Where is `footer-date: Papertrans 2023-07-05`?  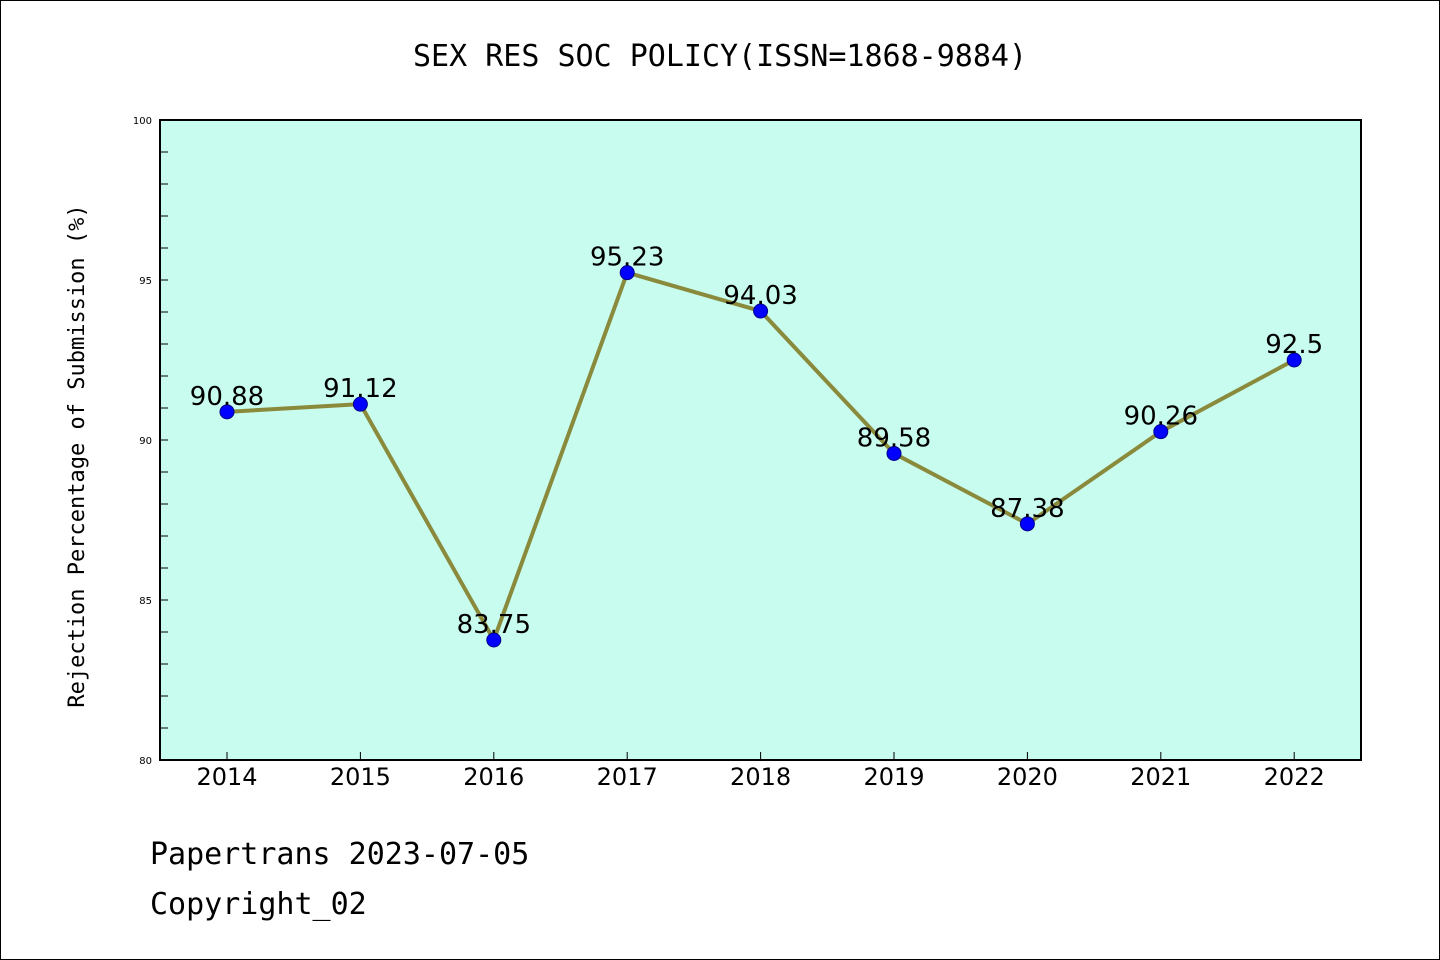
footer-date: Papertrans 2023-07-05 is located at coordinates (339, 854).